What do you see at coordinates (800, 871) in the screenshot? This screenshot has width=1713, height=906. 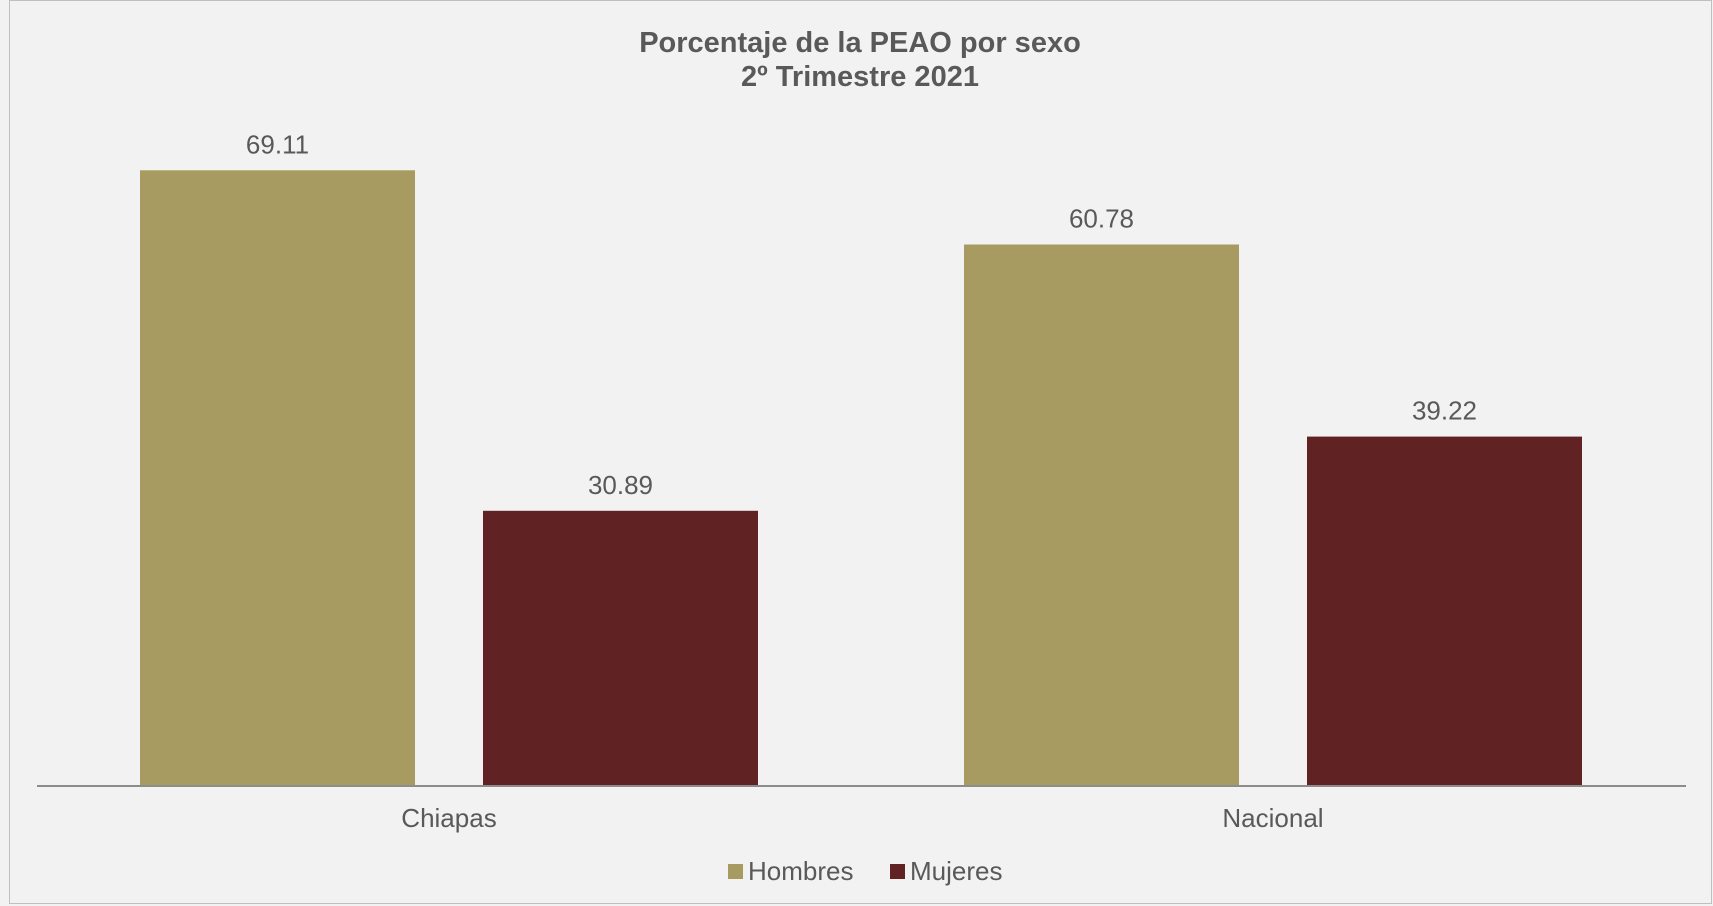 I see `legend-label-hombres: Hombres` at bounding box center [800, 871].